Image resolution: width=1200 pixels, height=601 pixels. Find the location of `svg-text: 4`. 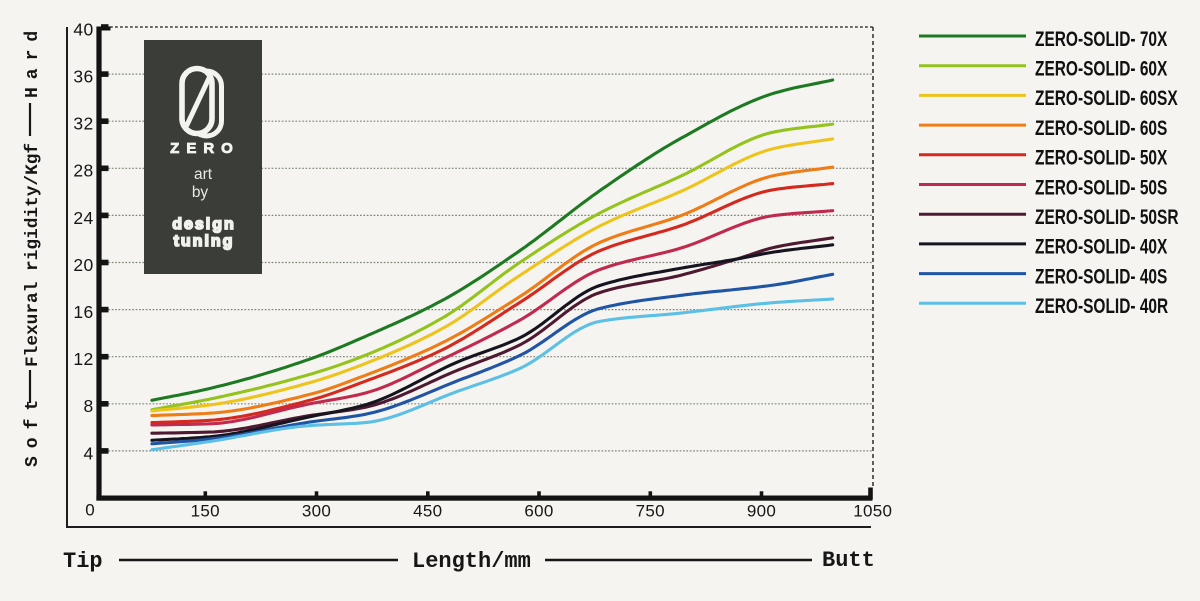

svg-text: 4 is located at coordinates (88, 453).